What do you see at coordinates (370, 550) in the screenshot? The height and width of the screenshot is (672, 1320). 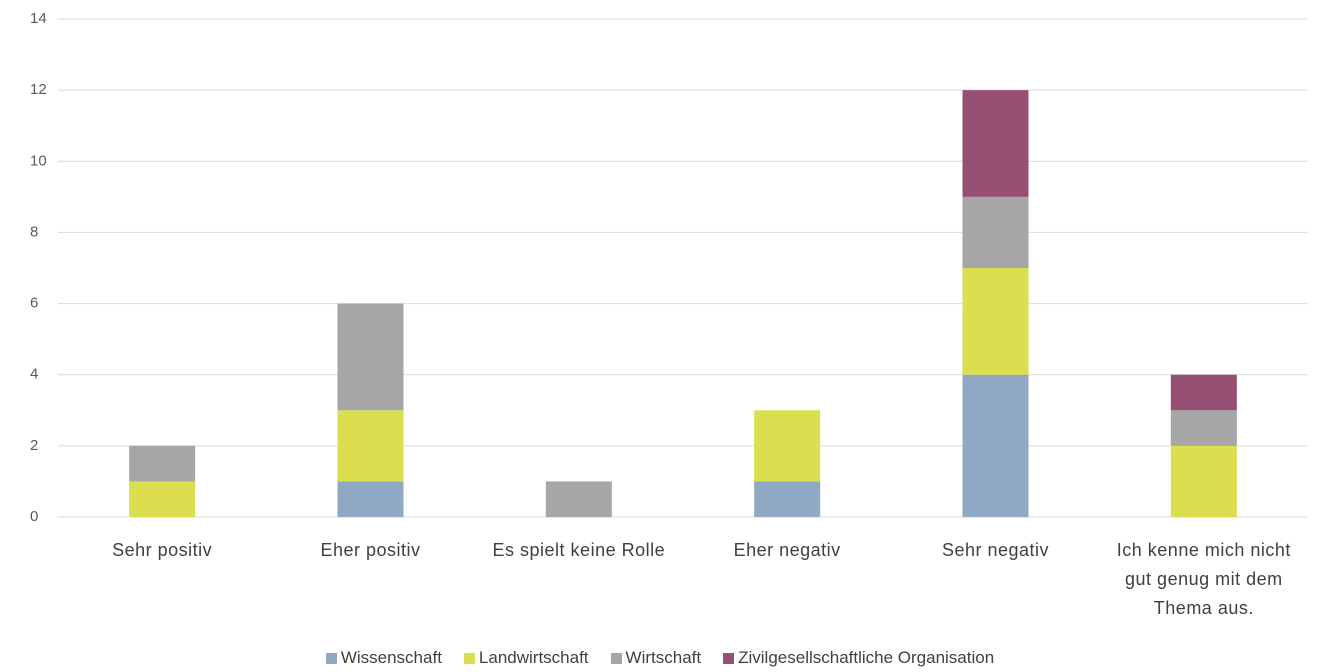 I see `x-tick-label: Eher positiv` at bounding box center [370, 550].